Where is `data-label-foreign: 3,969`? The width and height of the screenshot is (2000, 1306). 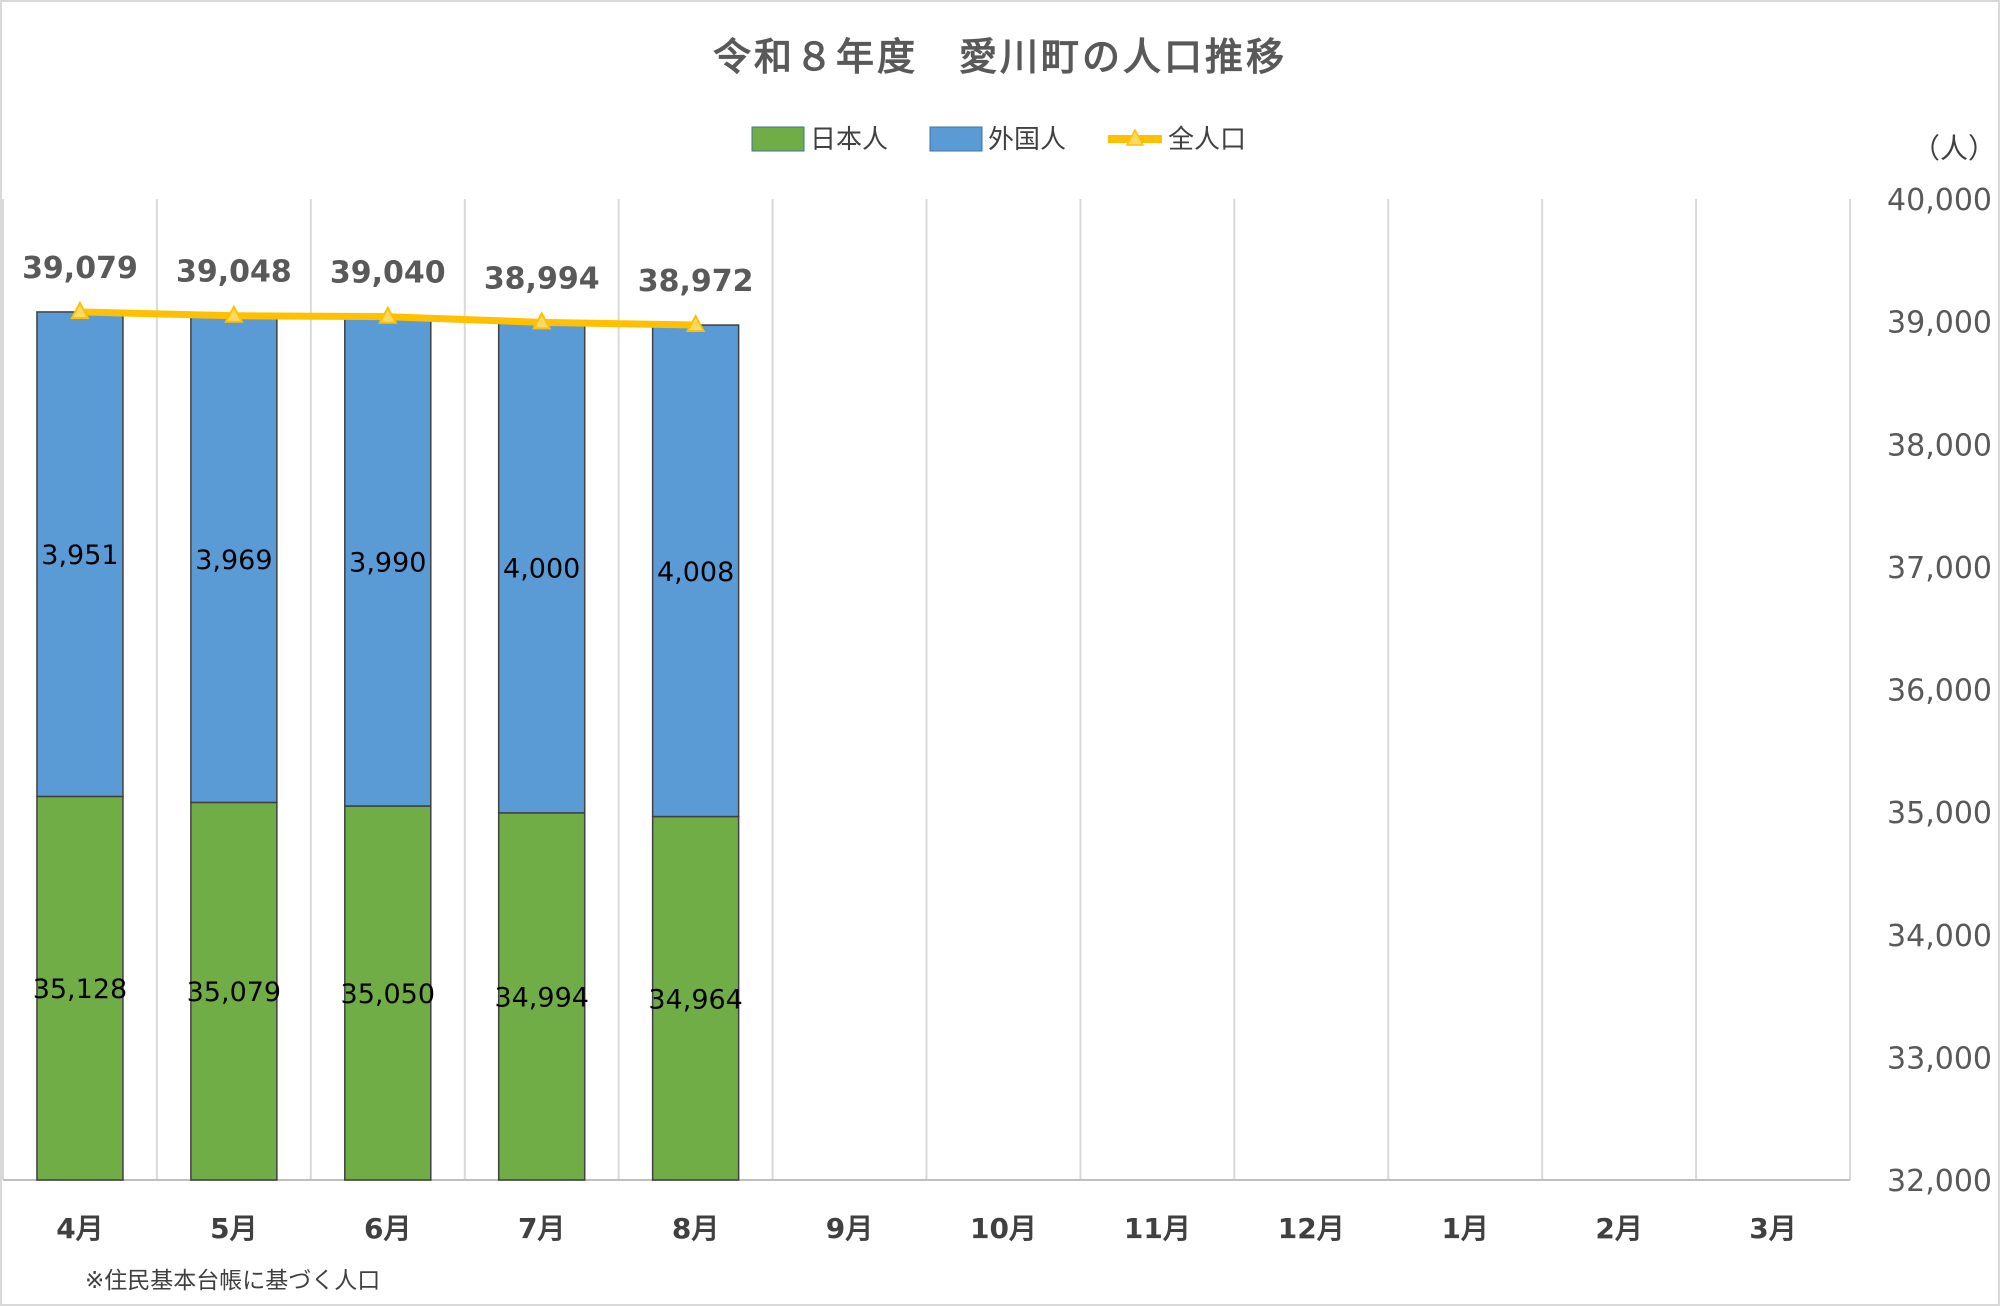 data-label-foreign: 3,969 is located at coordinates (233, 560).